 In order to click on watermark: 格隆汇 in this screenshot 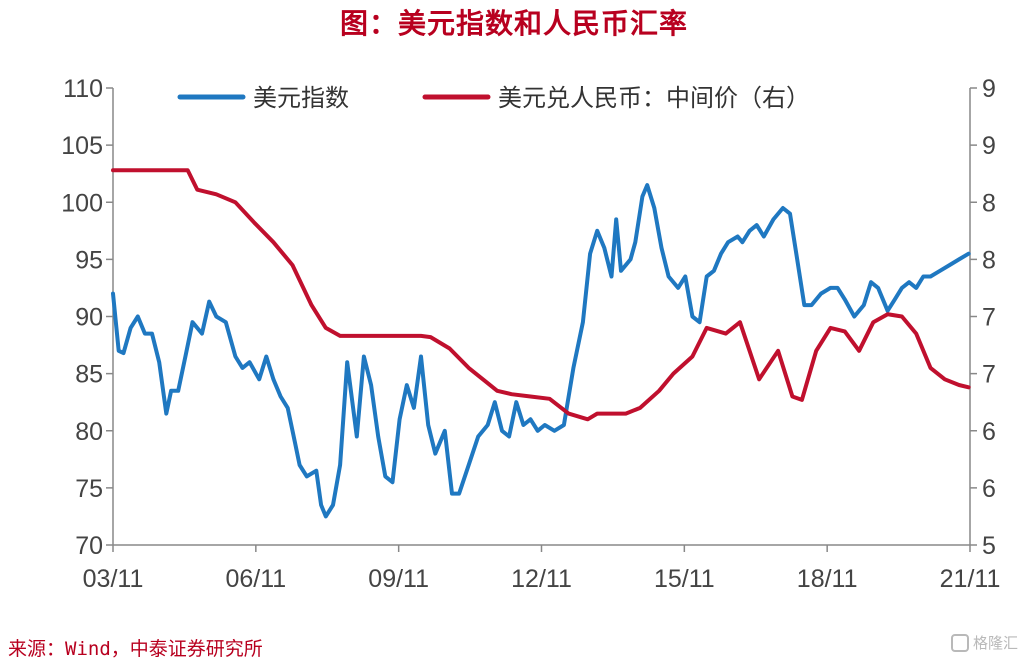, I will do `click(984, 642)`.